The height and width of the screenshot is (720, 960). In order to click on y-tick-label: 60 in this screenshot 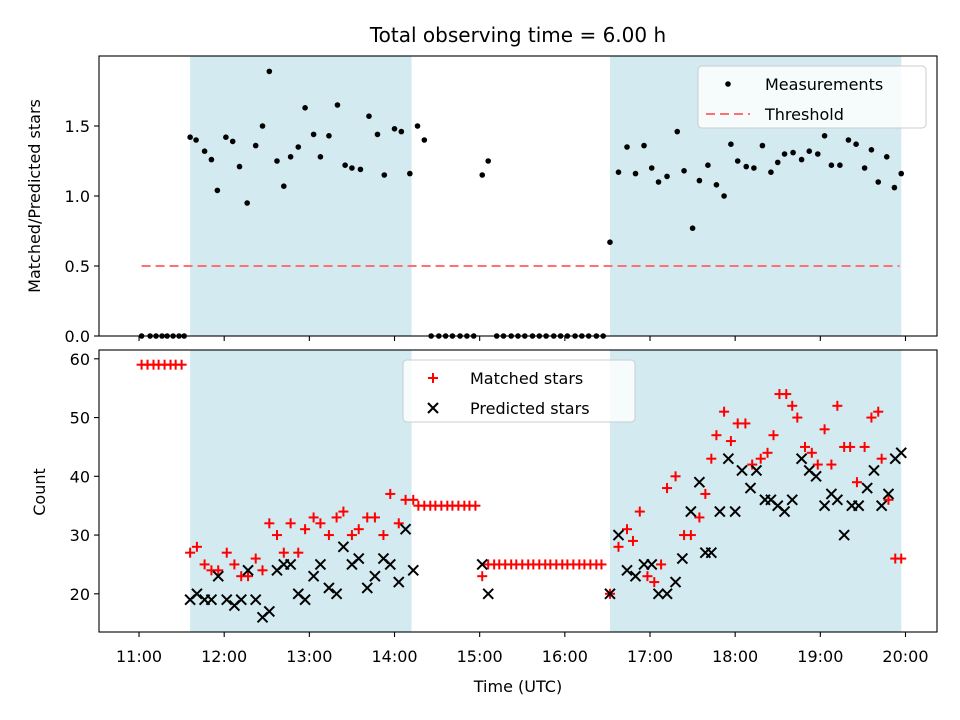, I will do `click(80, 359)`.